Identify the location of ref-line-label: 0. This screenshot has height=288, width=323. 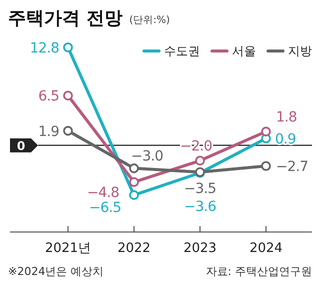
(21, 145).